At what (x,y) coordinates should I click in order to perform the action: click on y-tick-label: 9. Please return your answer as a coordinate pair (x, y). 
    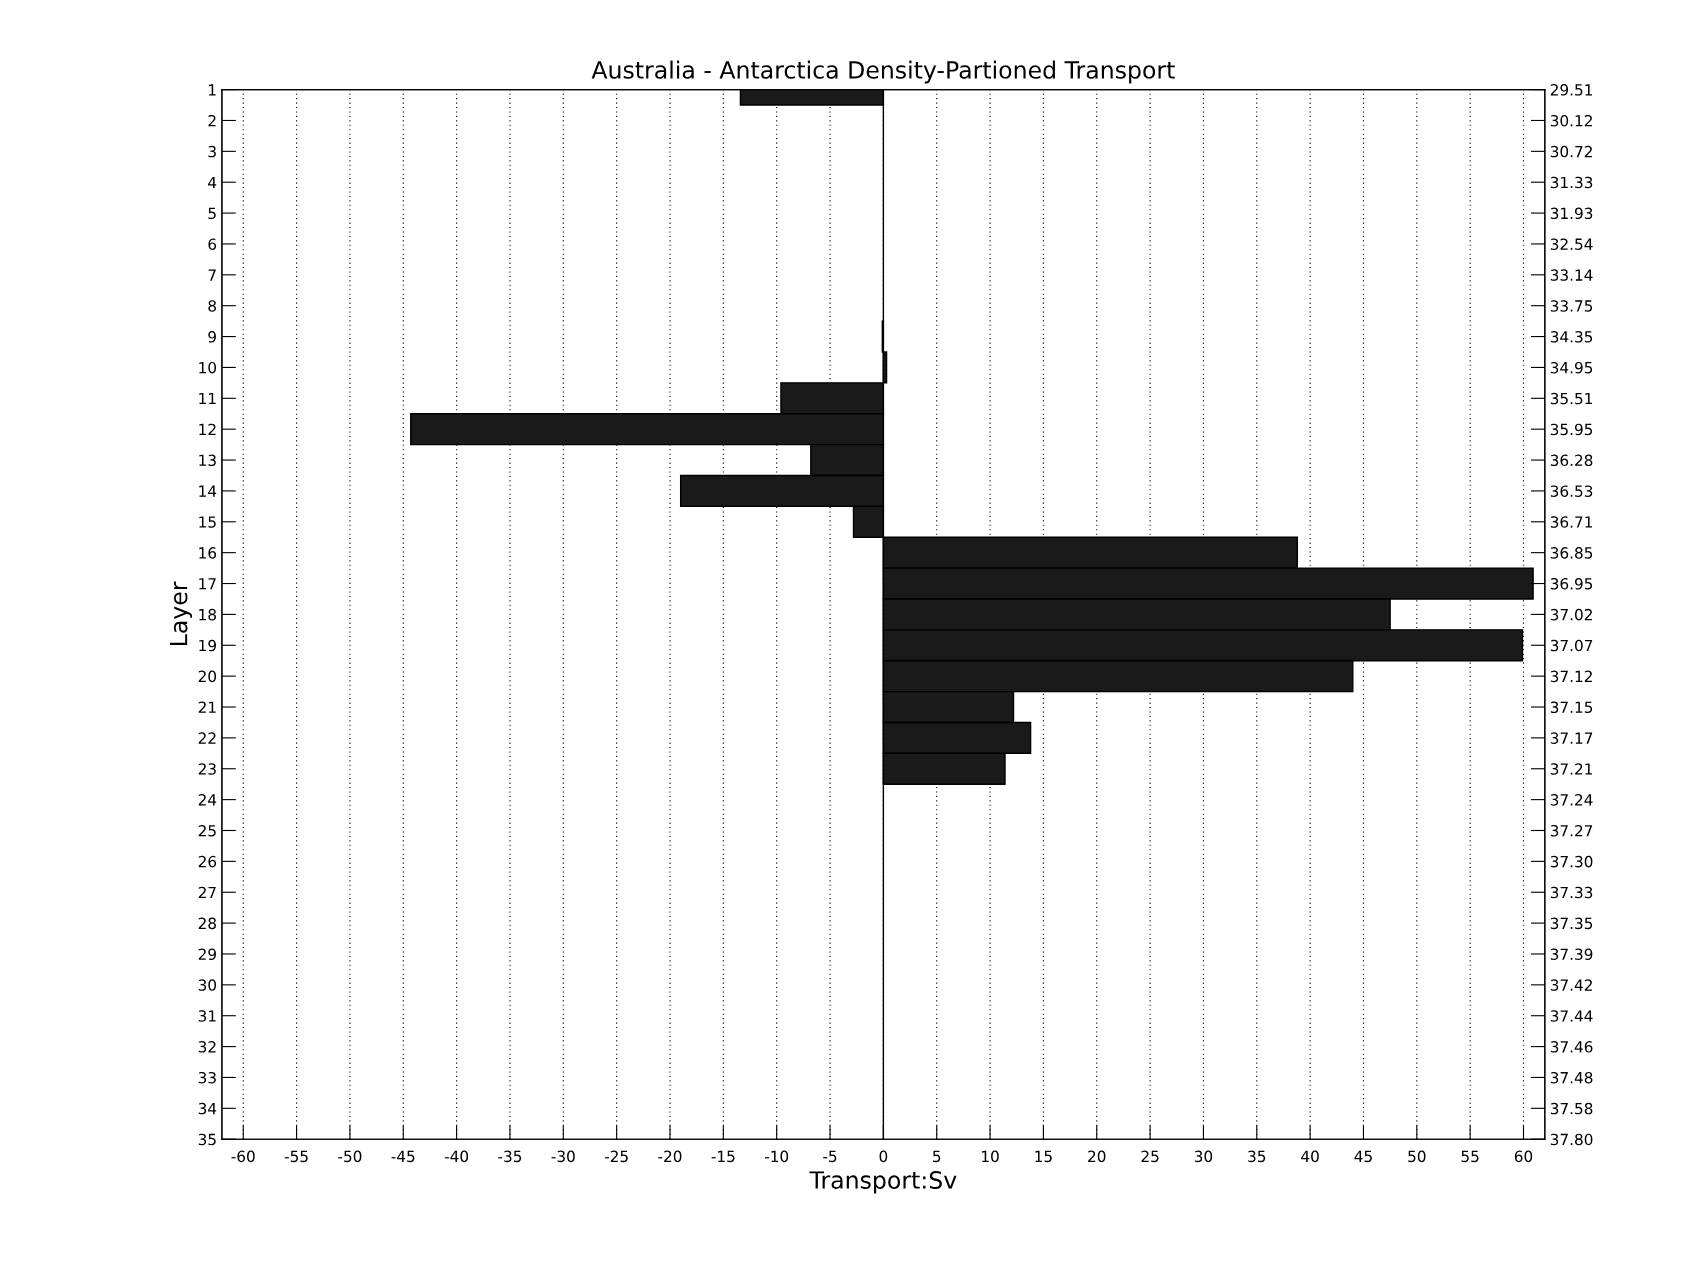
    Looking at the image, I should click on (212, 337).